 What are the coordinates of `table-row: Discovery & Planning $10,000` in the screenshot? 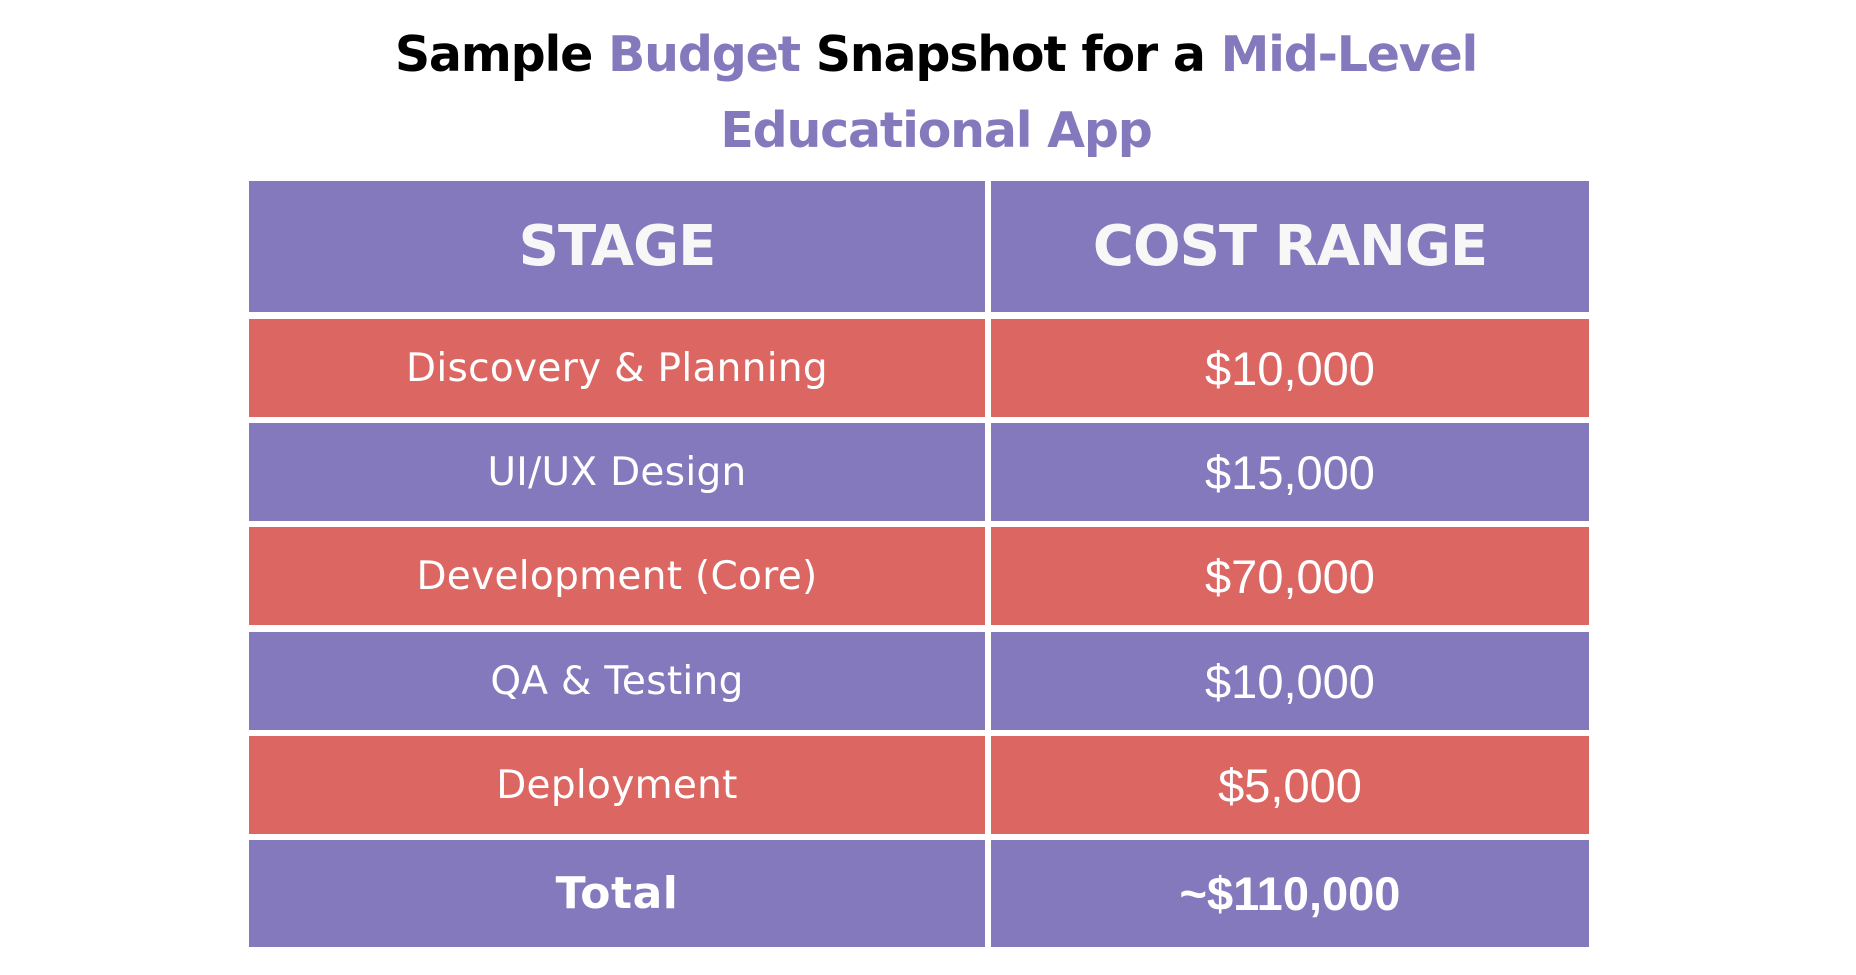 It's located at (919, 368).